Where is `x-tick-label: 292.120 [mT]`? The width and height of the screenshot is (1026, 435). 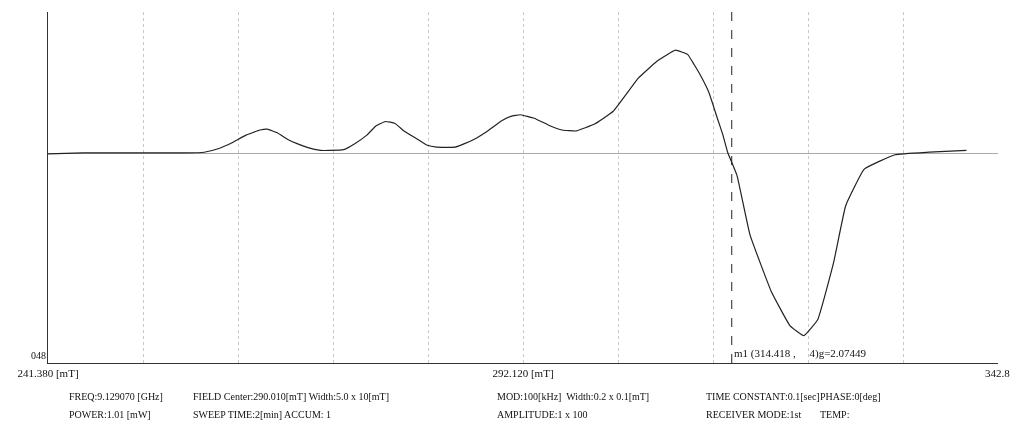
x-tick-label: 292.120 [mT] is located at coordinates (523, 373).